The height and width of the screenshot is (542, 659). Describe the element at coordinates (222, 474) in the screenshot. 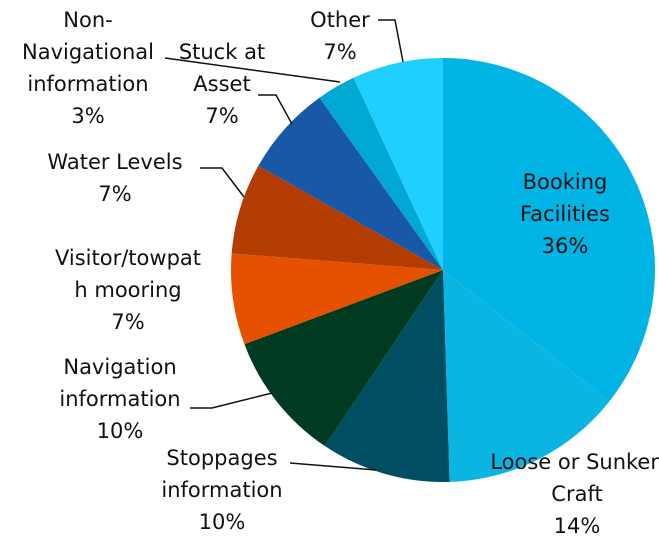

I see `category-name: Stoppages information` at that location.